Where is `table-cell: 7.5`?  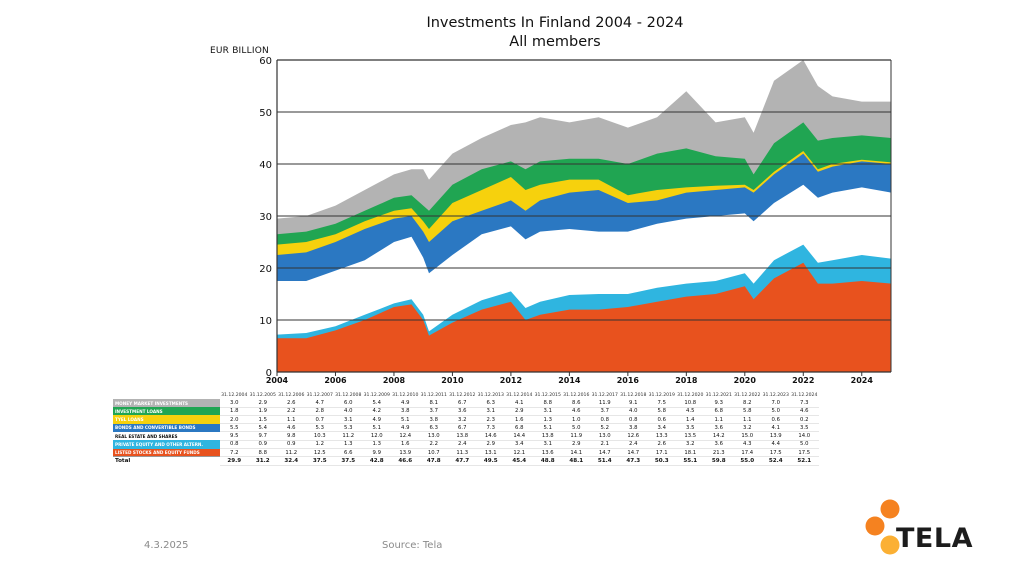
table-cell: 7.5 is located at coordinates (661, 403).